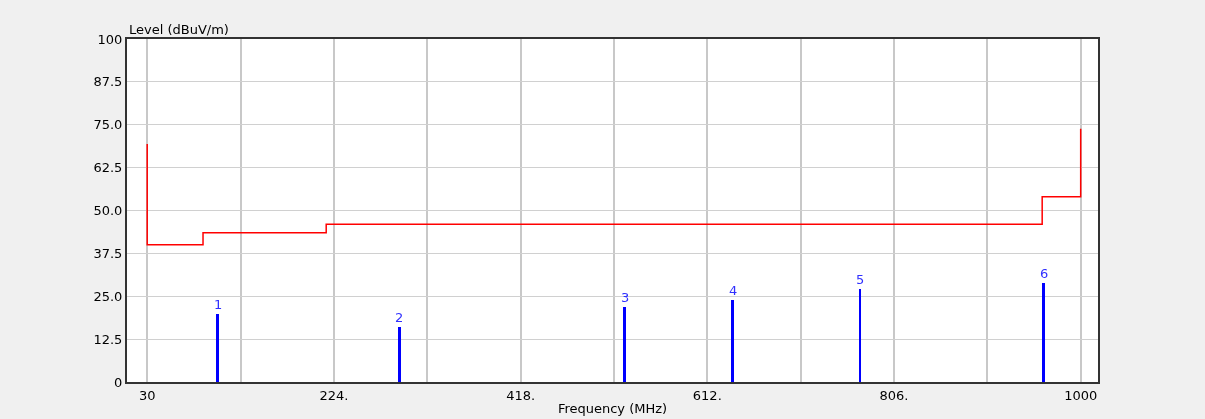 This screenshot has width=1205, height=419. What do you see at coordinates (218, 304) in the screenshot?
I see `annotation: 1` at bounding box center [218, 304].